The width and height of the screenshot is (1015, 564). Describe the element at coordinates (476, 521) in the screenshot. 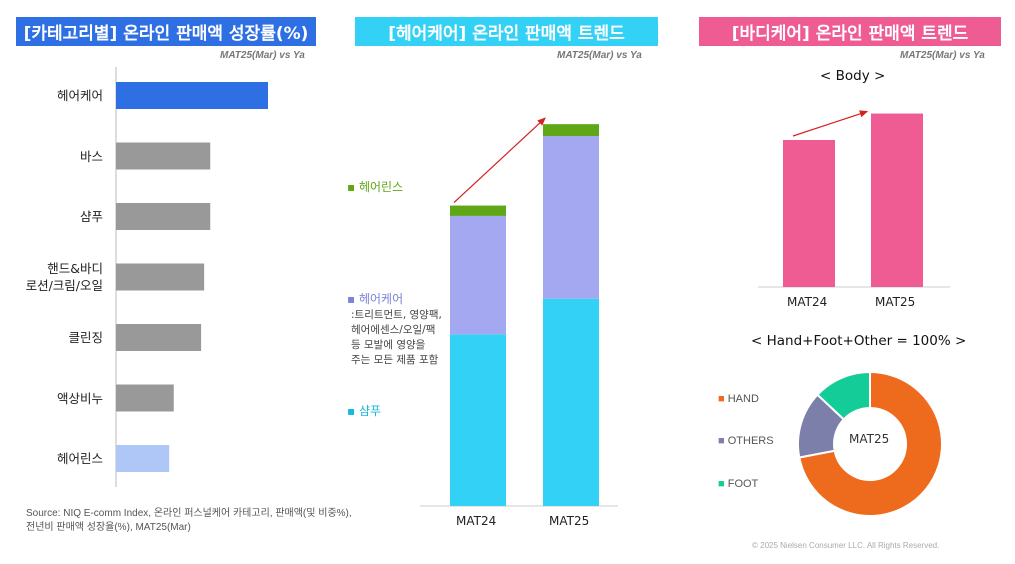

I see `hair-x-label-mat24: MAT24` at that location.